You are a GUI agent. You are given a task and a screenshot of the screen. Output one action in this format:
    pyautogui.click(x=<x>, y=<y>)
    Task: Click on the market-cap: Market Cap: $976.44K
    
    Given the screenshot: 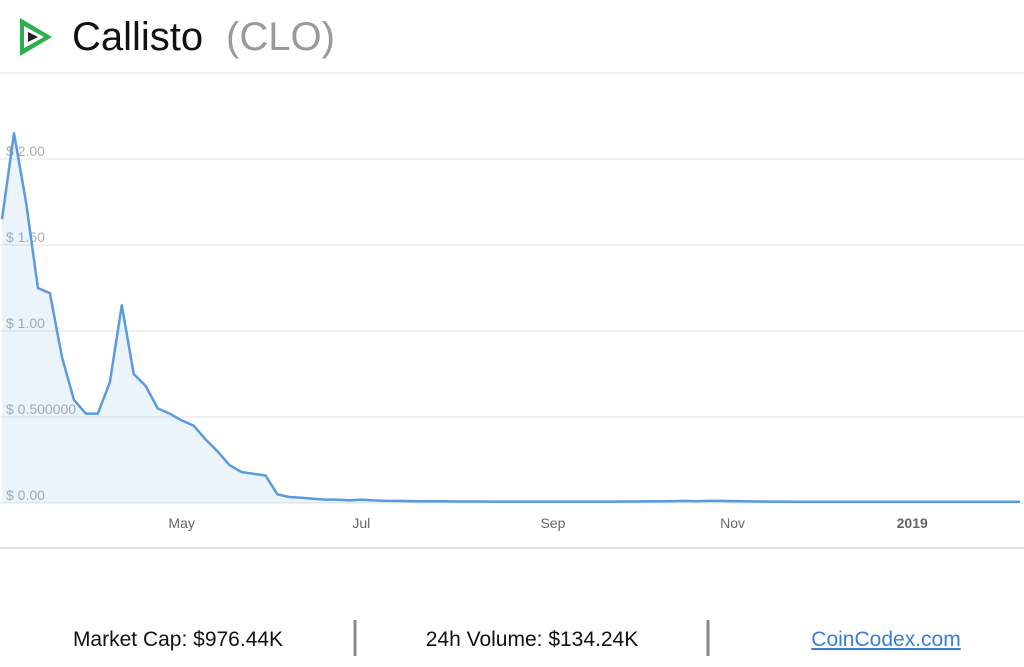 What is the action you would take?
    pyautogui.click(x=178, y=639)
    